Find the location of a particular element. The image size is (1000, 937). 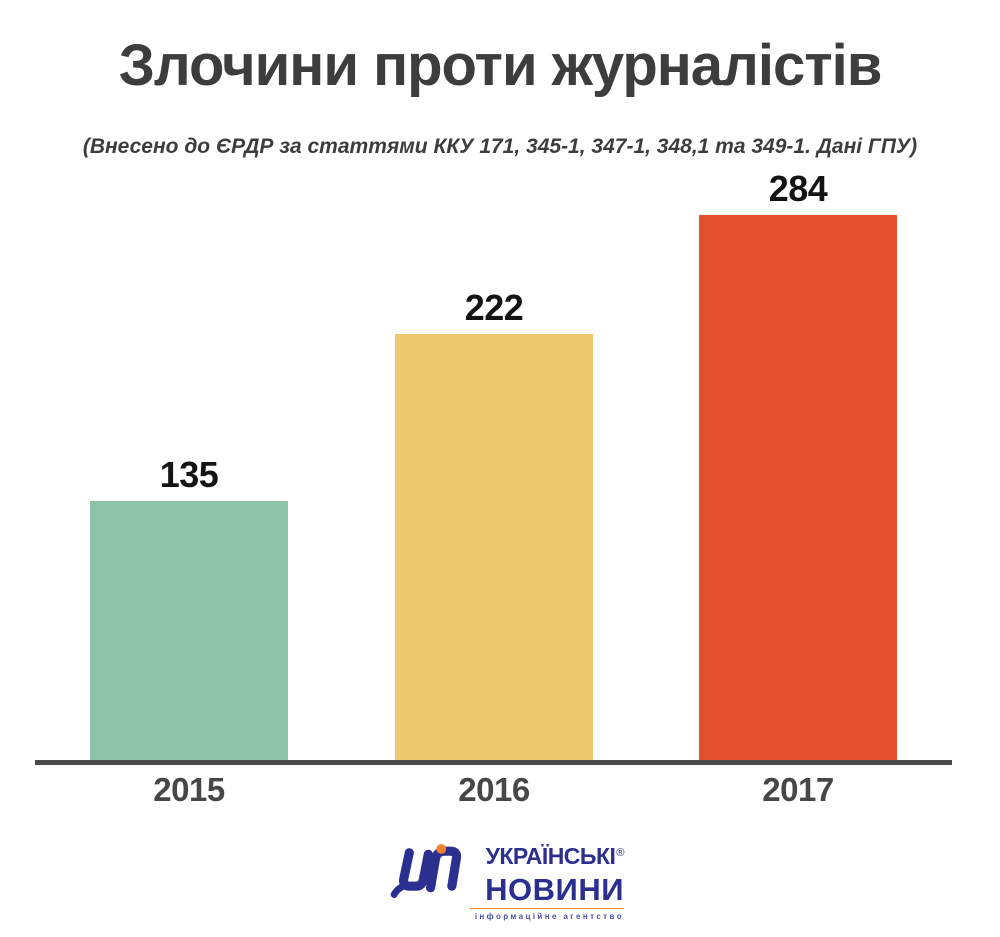

bar-value-label: 222 is located at coordinates (494, 307).